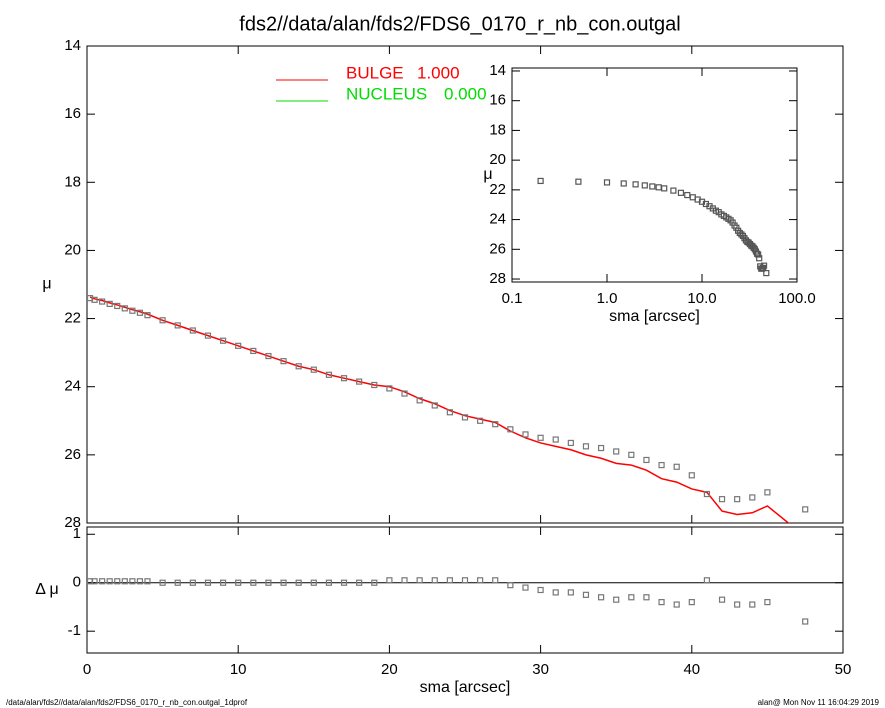 The height and width of the screenshot is (708, 885). Describe the element at coordinates (607, 298) in the screenshot. I see `x-tick-label: 1.0` at that location.